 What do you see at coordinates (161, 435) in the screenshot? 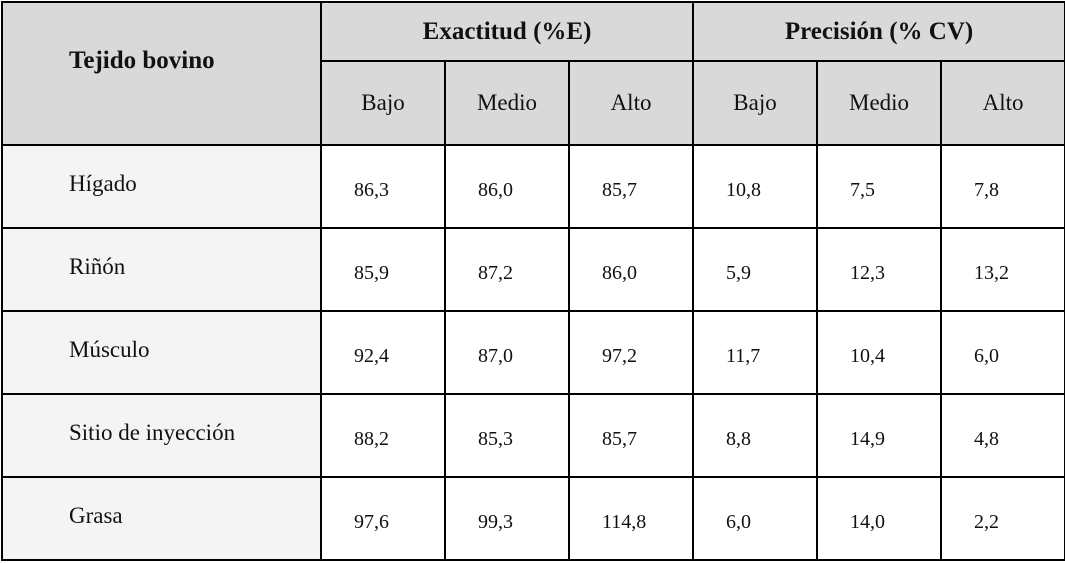
I see `row-label: Sitio de inyección` at bounding box center [161, 435].